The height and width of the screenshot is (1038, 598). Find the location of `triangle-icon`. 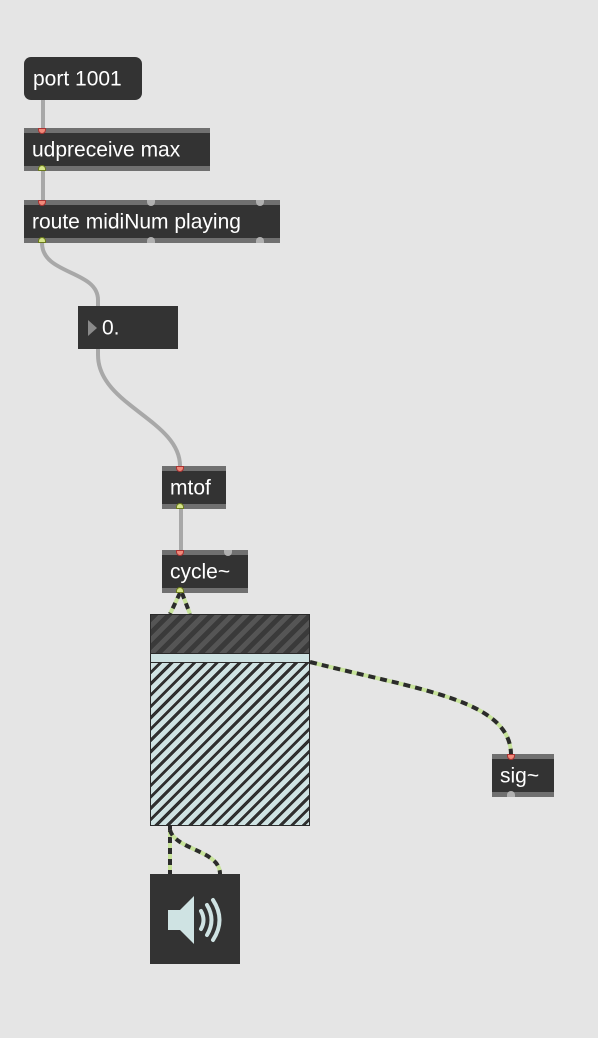

triangle-icon is located at coordinates (92, 327).